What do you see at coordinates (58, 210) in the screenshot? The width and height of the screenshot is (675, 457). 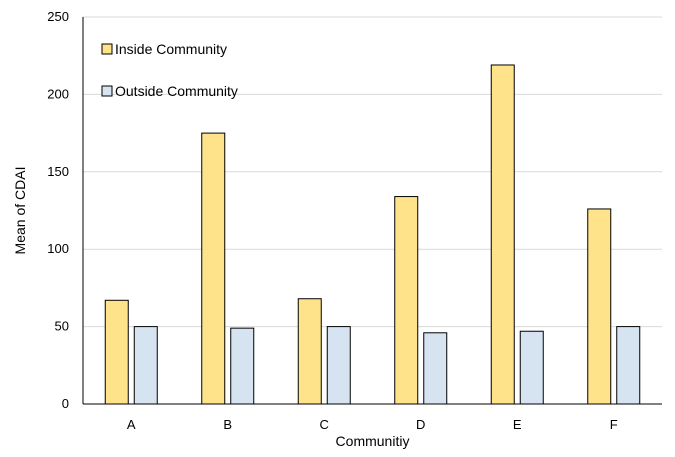 I see `y-tick-labels: 0 50 100 150 200 250` at bounding box center [58, 210].